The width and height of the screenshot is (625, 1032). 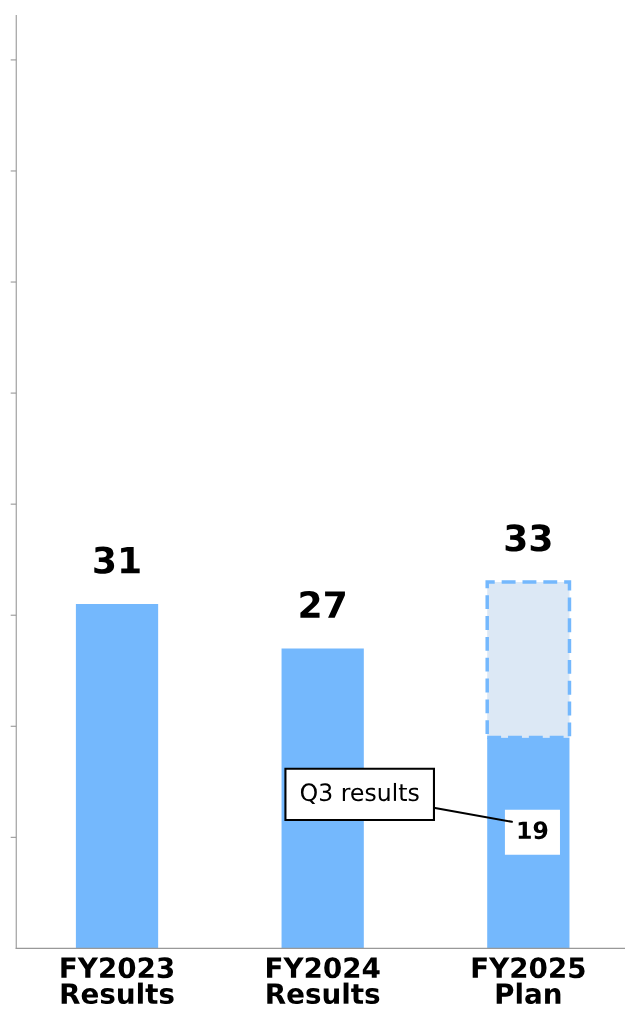 I want to click on x-tick-label: FY2024 Results, so click(x=323, y=981).